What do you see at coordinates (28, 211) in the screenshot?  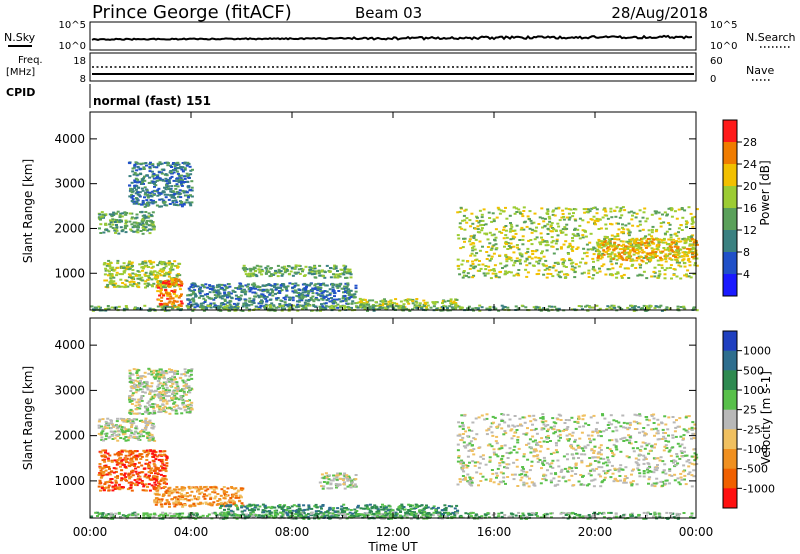 I see `power-ylabel: Slant Range [km]` at bounding box center [28, 211].